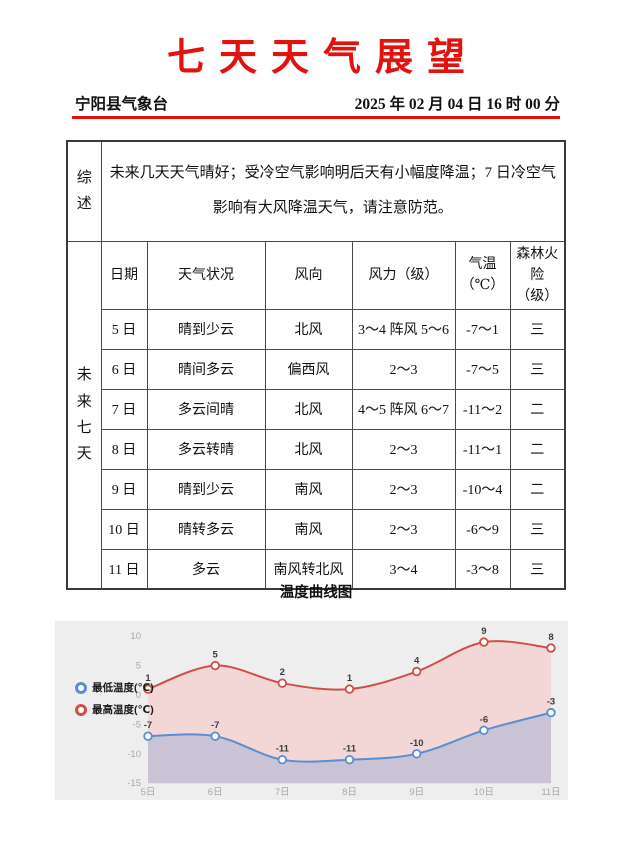 Image resolution: width=632 pixels, height=842 pixels. What do you see at coordinates (282, 792) in the screenshot?
I see `x-axis-tick-label: 7日` at bounding box center [282, 792].